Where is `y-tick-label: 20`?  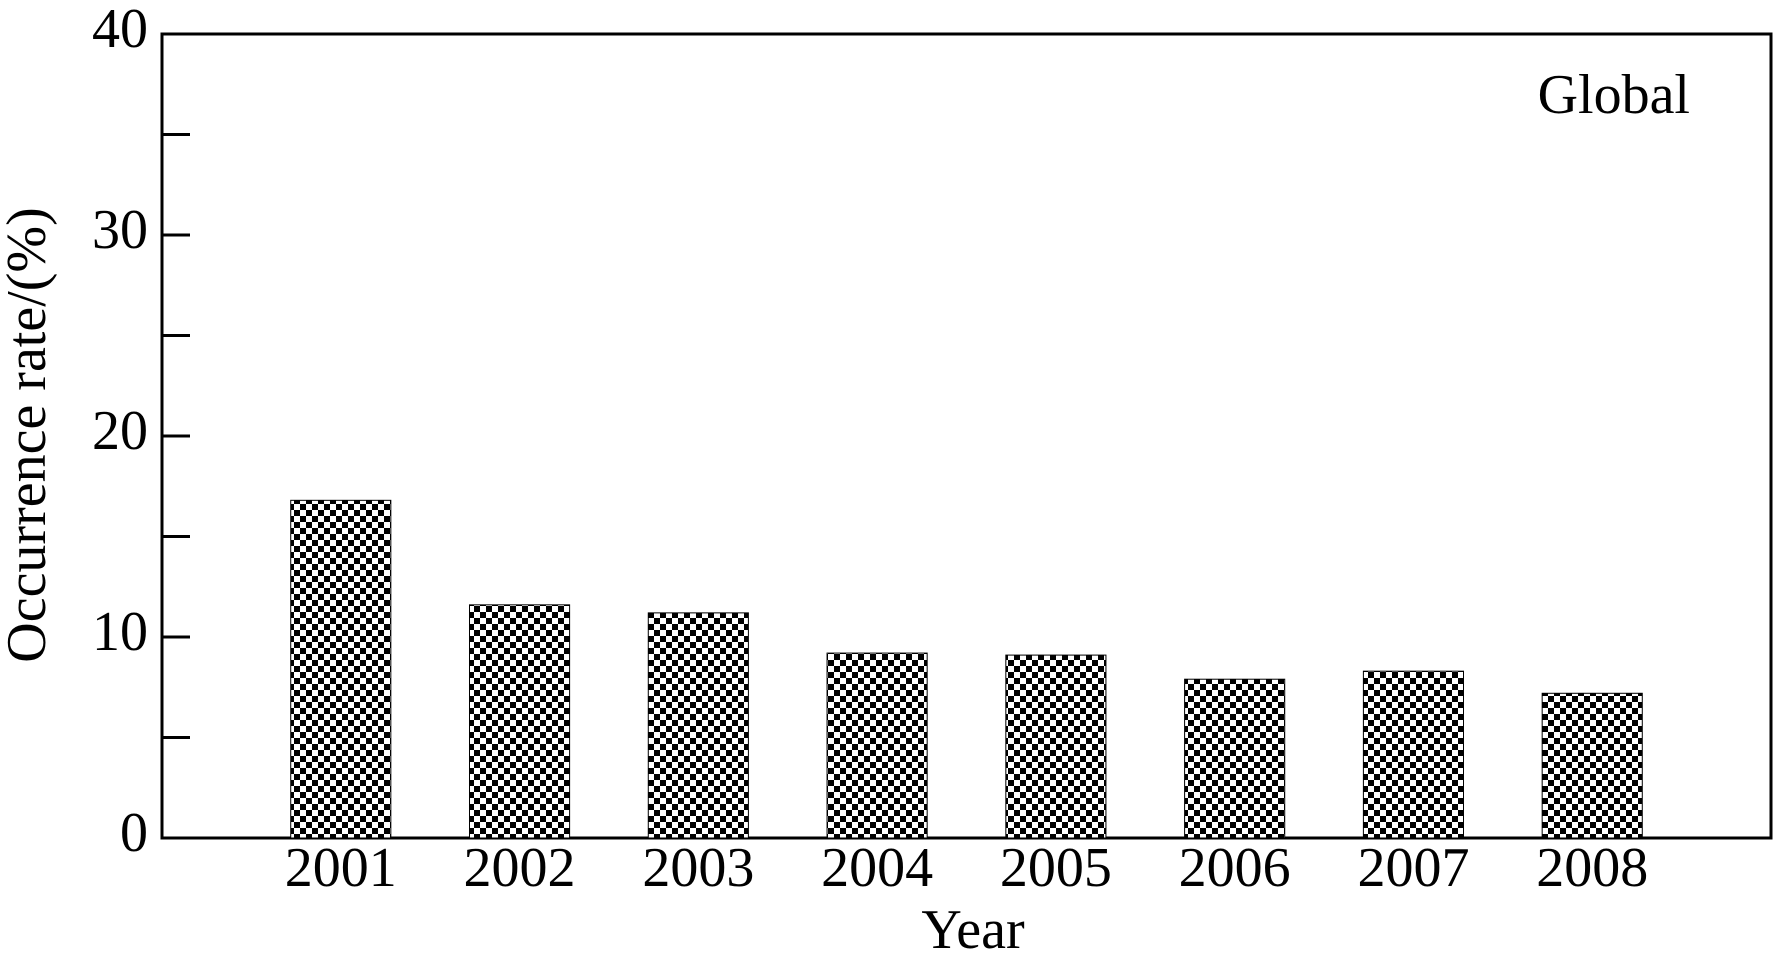
y-tick-label: 20 is located at coordinates (120, 431).